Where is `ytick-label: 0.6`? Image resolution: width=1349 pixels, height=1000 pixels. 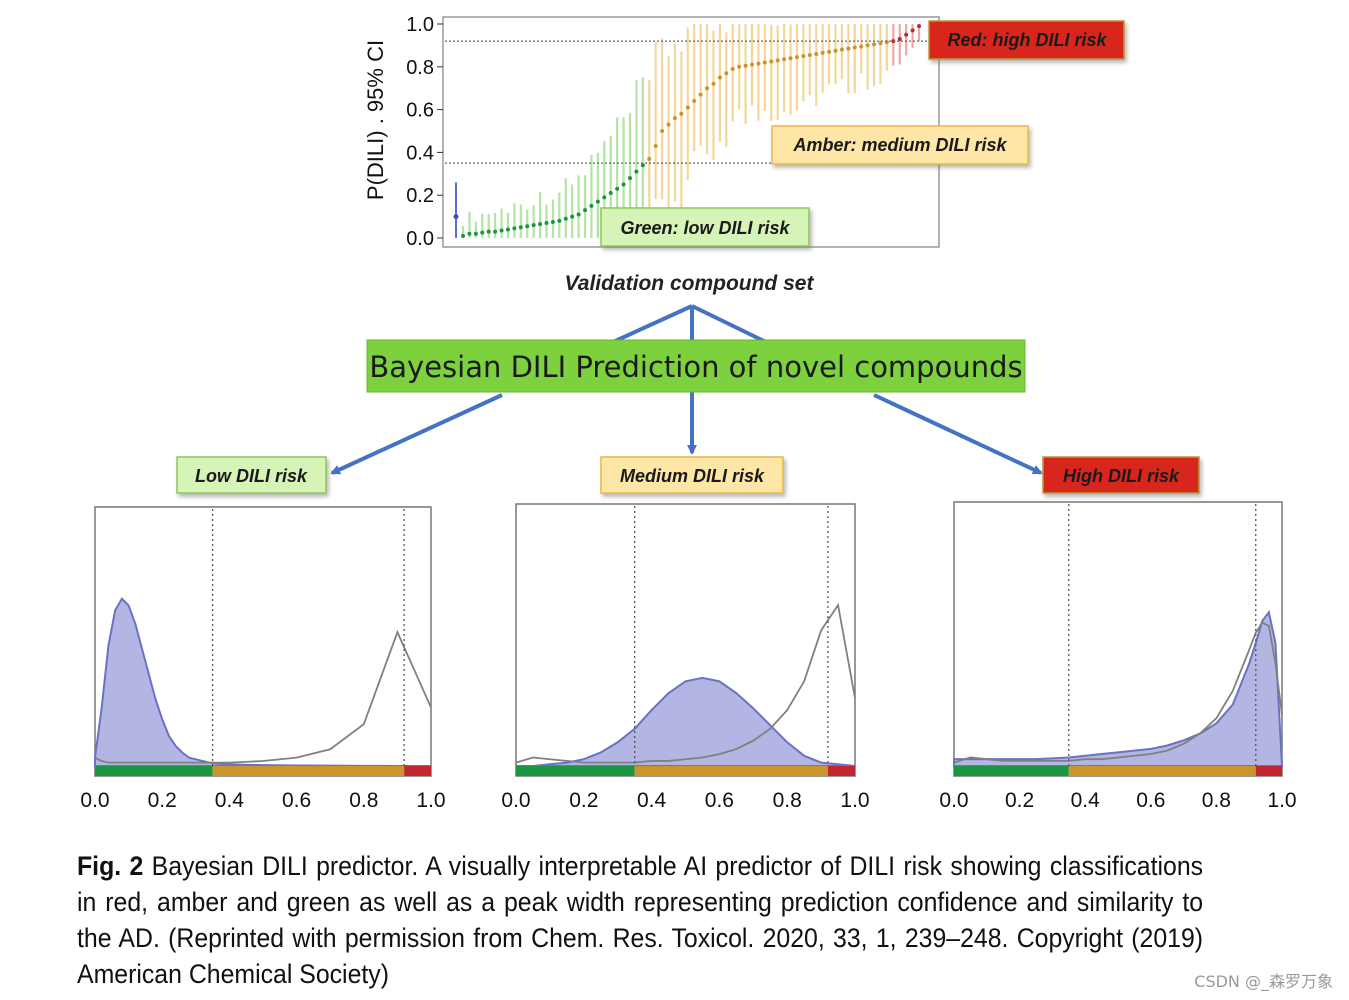 ytick-label: 0.6 is located at coordinates (420, 111).